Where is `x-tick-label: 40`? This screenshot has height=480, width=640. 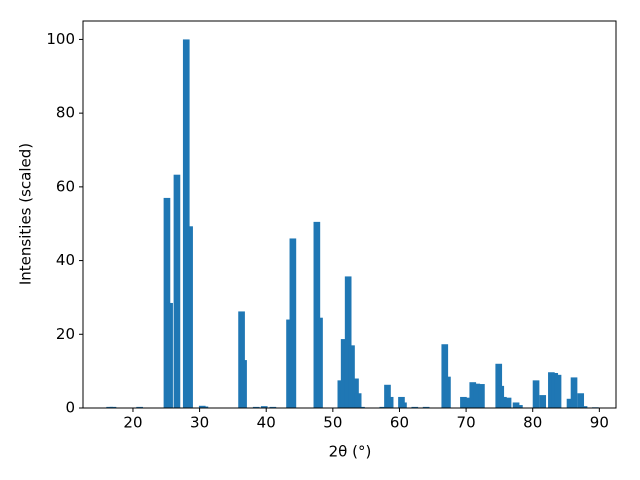
x-tick-label: 40 is located at coordinates (266, 423).